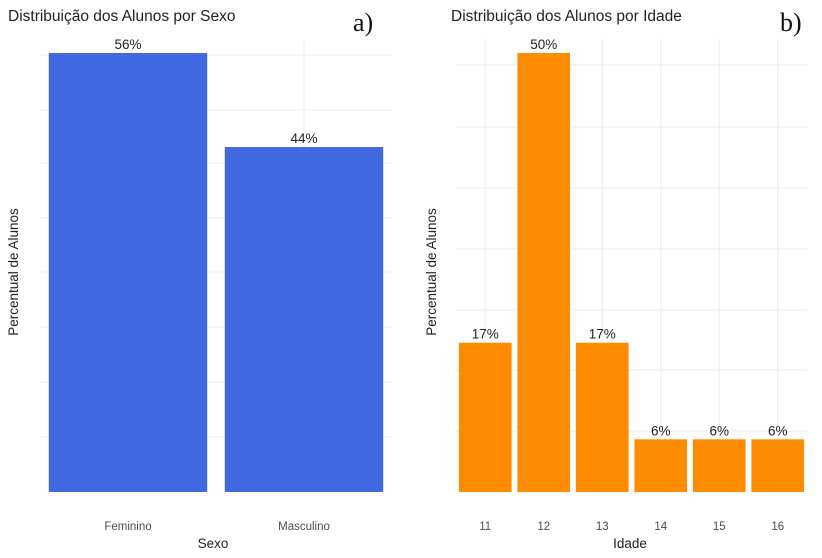 This screenshot has width=822, height=558. I want to click on x-tick-label: 11, so click(485, 527).